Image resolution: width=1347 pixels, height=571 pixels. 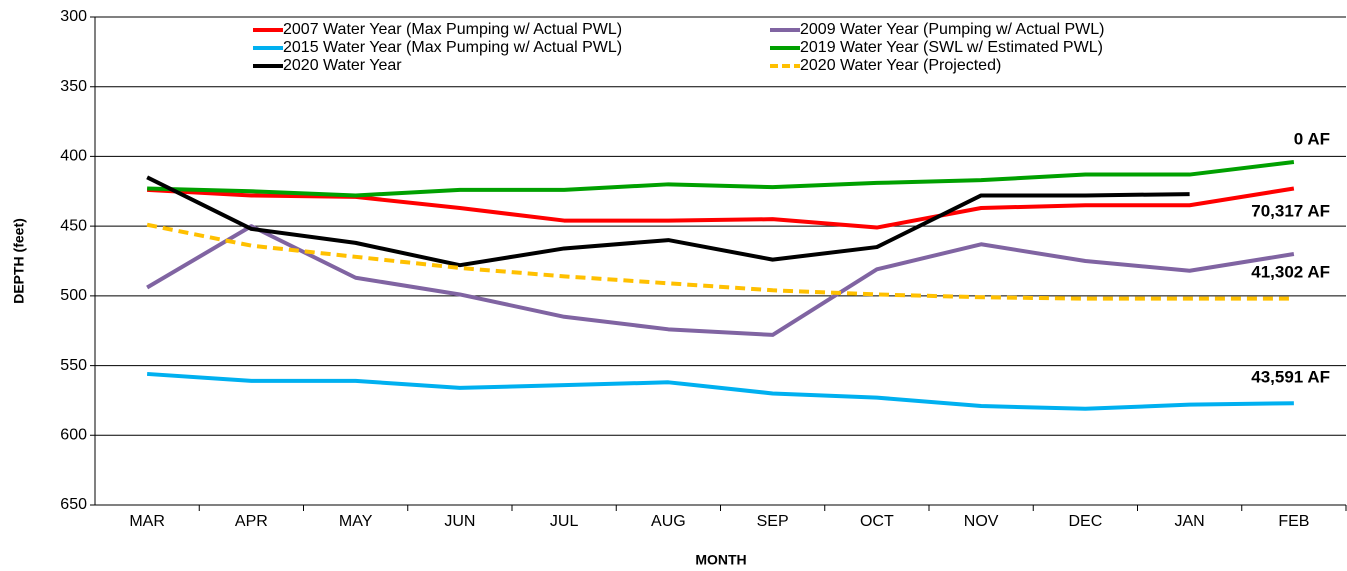 What do you see at coordinates (564, 521) in the screenshot?
I see `x-tick-label: JUL` at bounding box center [564, 521].